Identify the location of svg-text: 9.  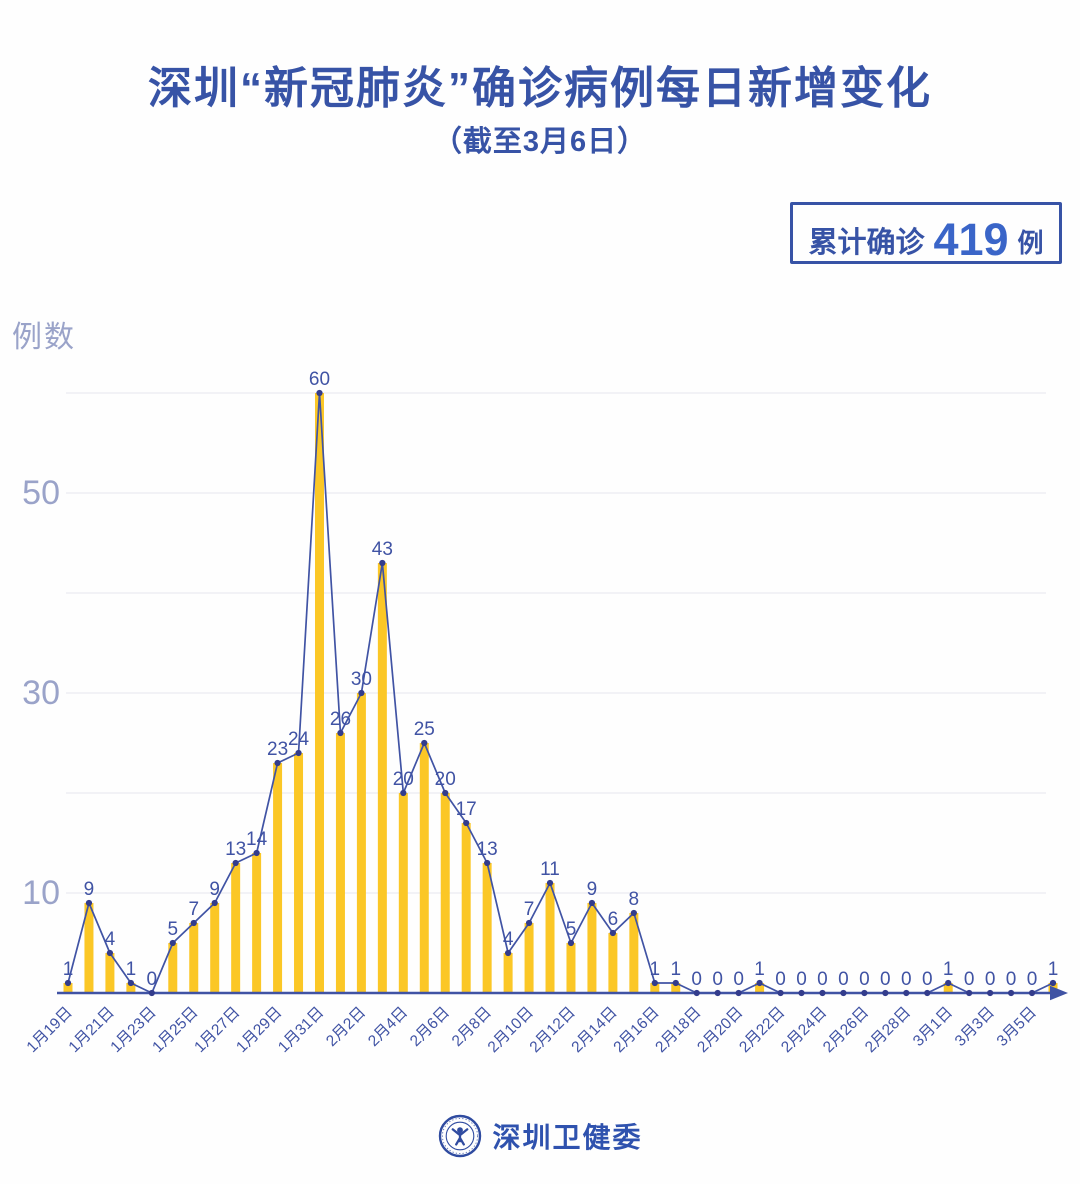
(89, 889).